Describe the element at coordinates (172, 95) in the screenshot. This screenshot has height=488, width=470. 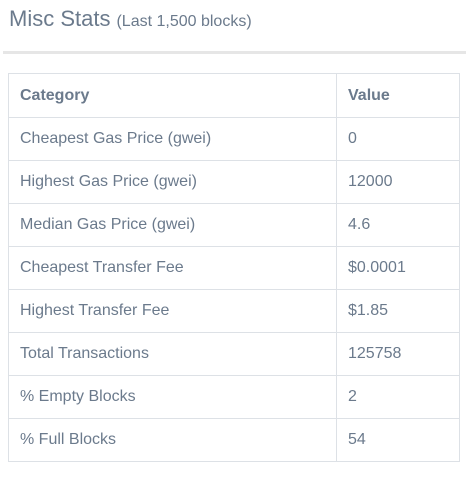
I see `column-header-category: Category` at that location.